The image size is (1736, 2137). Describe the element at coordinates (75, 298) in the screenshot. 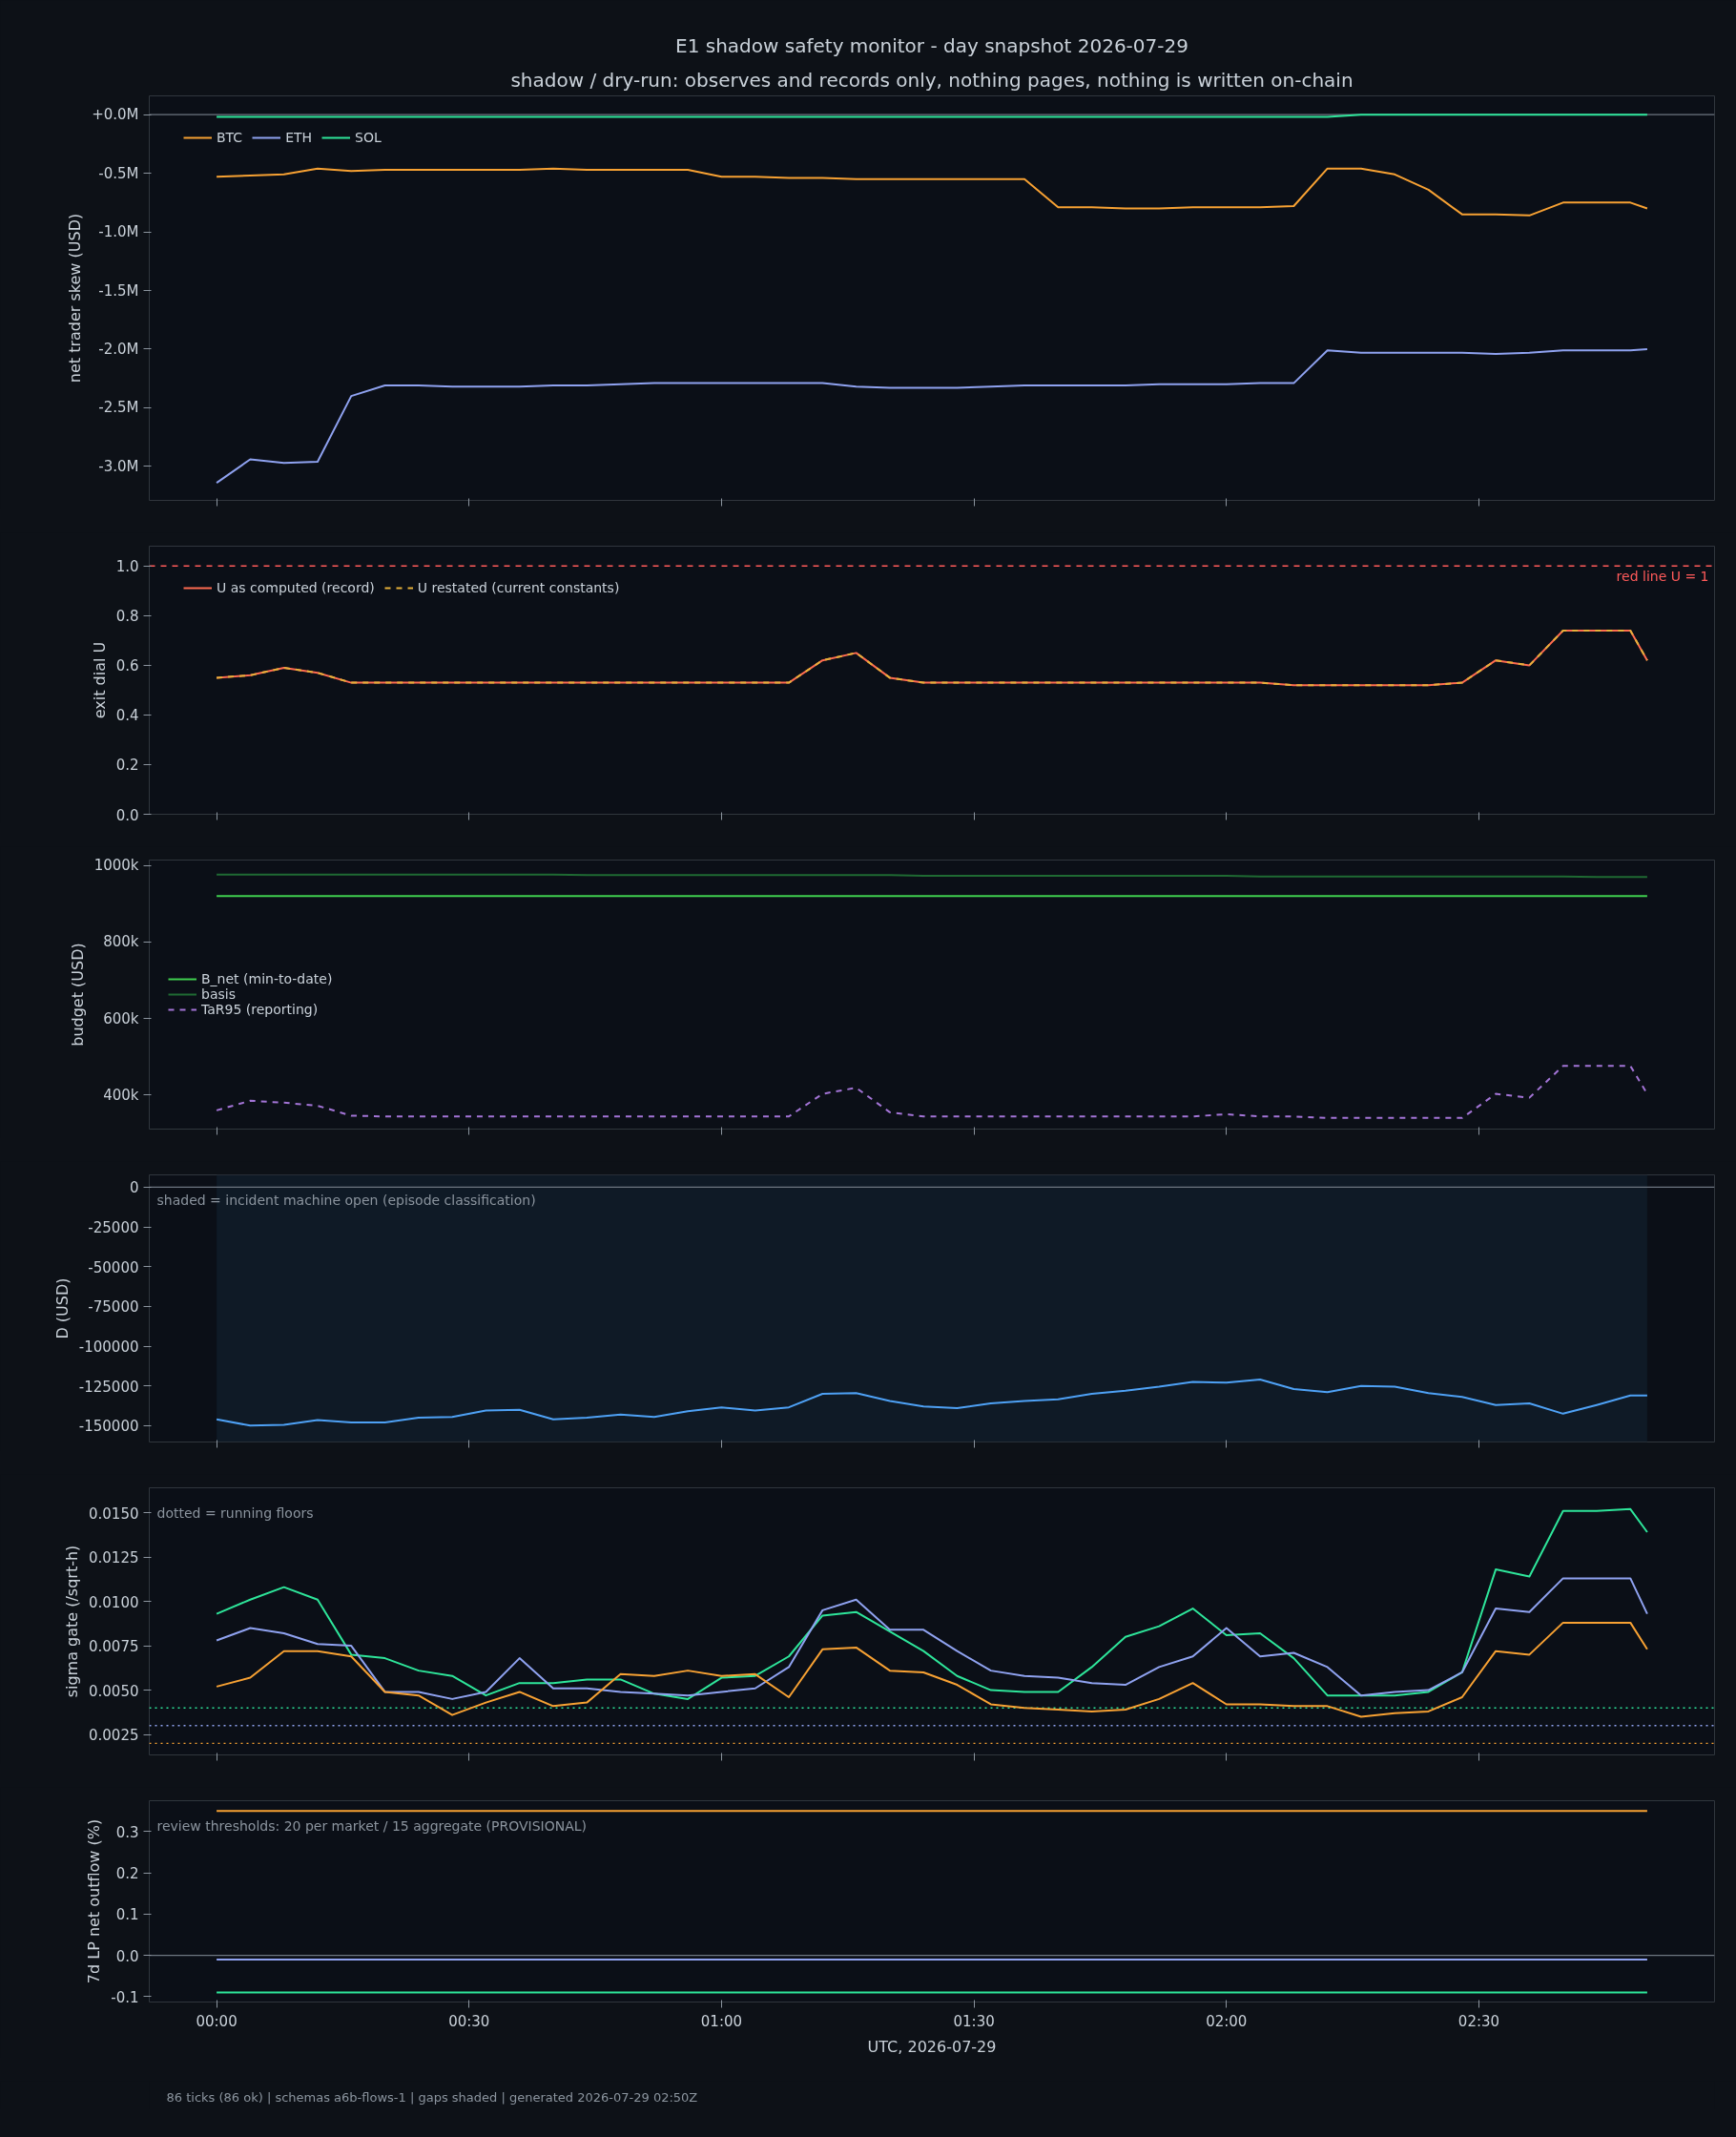

I see `y-axis-title: net trader skew (USD)` at that location.